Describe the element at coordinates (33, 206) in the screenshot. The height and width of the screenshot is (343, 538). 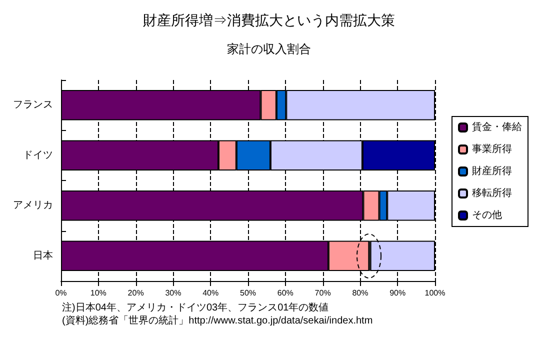
I see `y-tick-label: アメリカ` at that location.